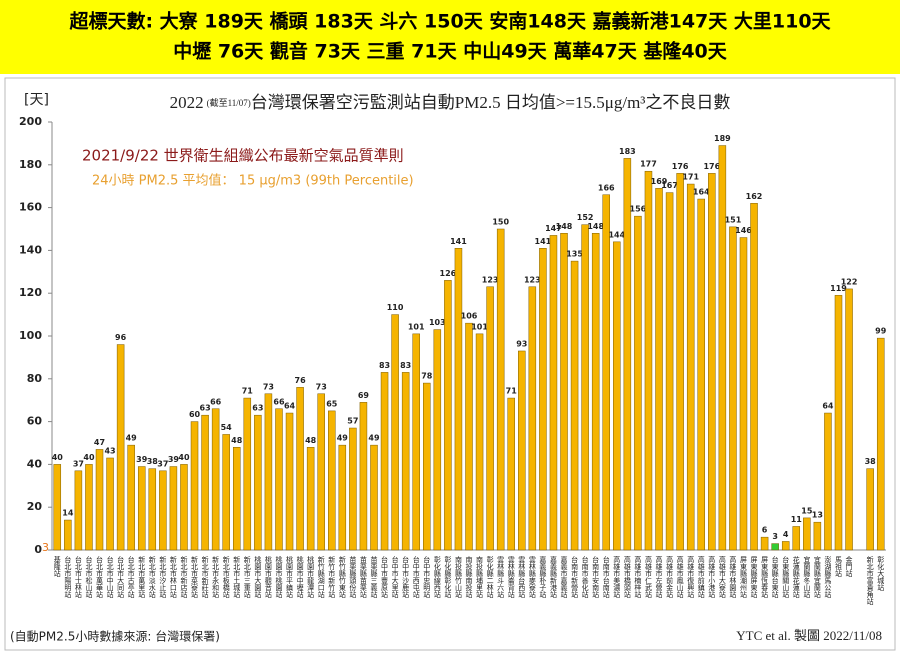  What do you see at coordinates (216, 401) in the screenshot?
I see `value-label: 66` at bounding box center [216, 401].